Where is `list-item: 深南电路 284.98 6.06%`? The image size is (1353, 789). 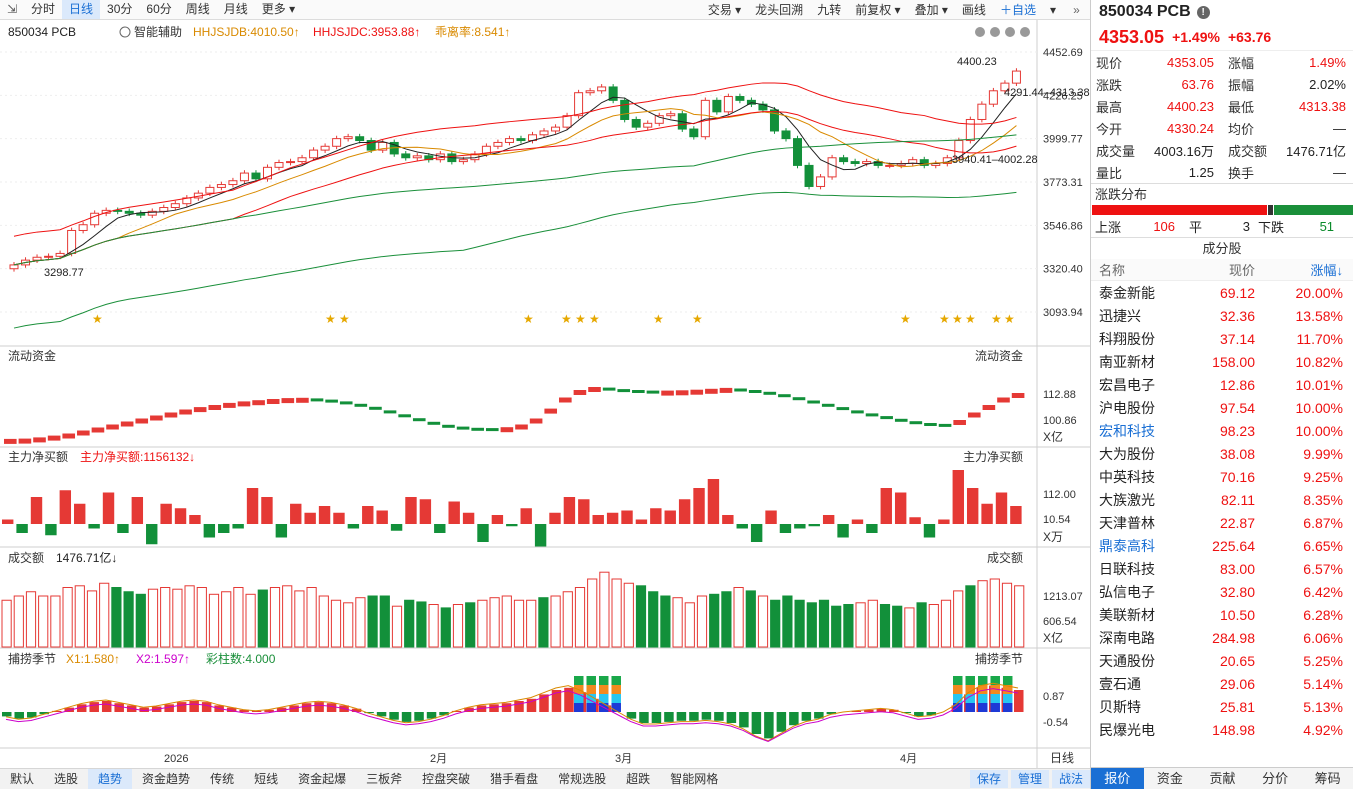 list-item: 深南电路 284.98 6.06% is located at coordinates (1222, 637).